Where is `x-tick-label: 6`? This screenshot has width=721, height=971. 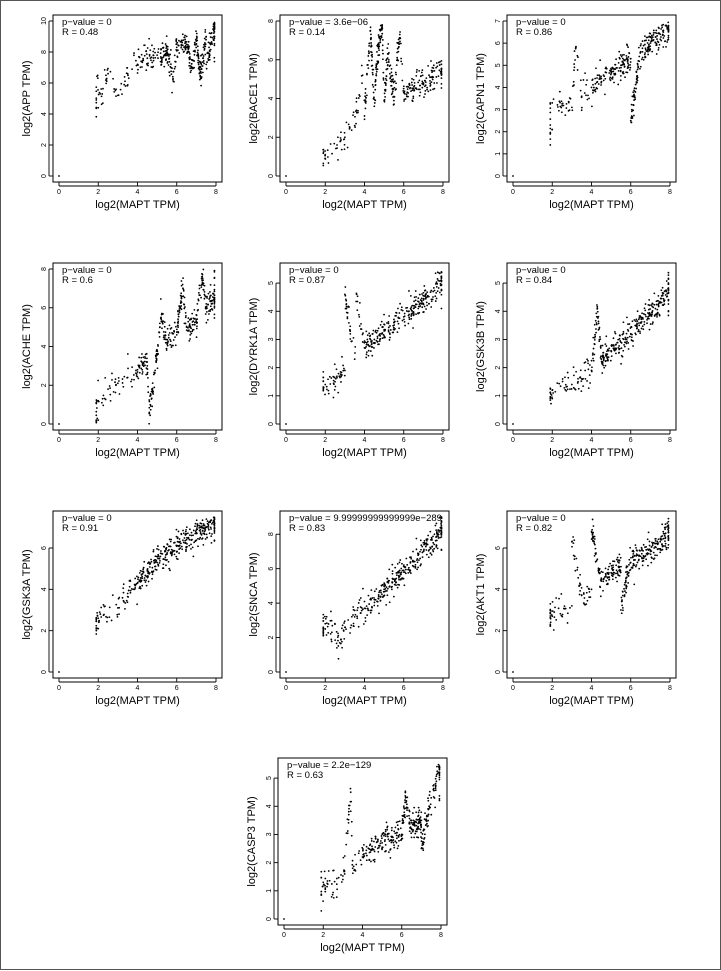 x-tick-label: 6 is located at coordinates (631, 192).